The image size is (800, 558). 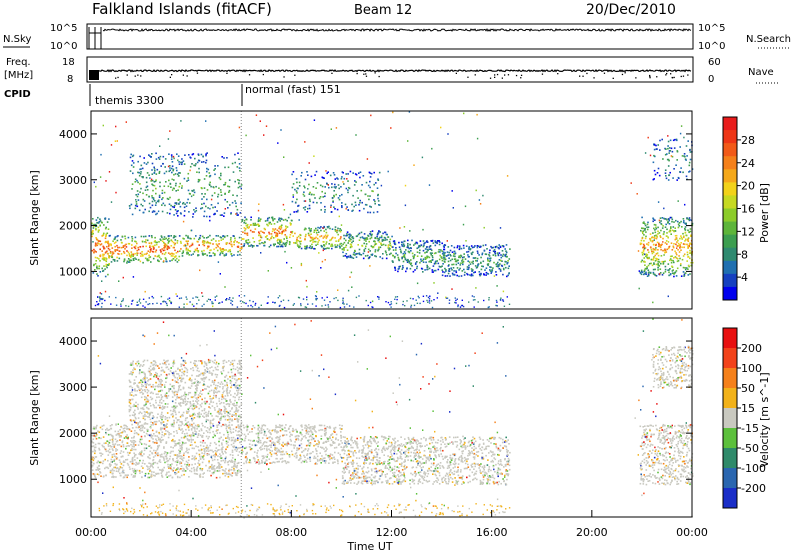 What do you see at coordinates (73, 226) in the screenshot?
I see `y-tick-label: 2000` at bounding box center [73, 226].